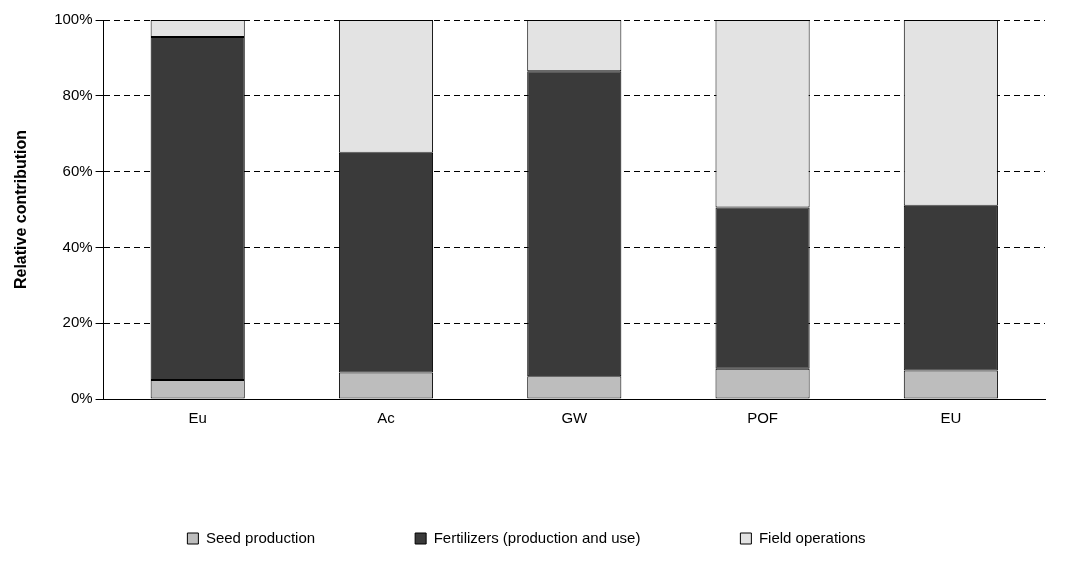  What do you see at coordinates (73, 19) in the screenshot?
I see `y-tick-label: 100%` at bounding box center [73, 19].